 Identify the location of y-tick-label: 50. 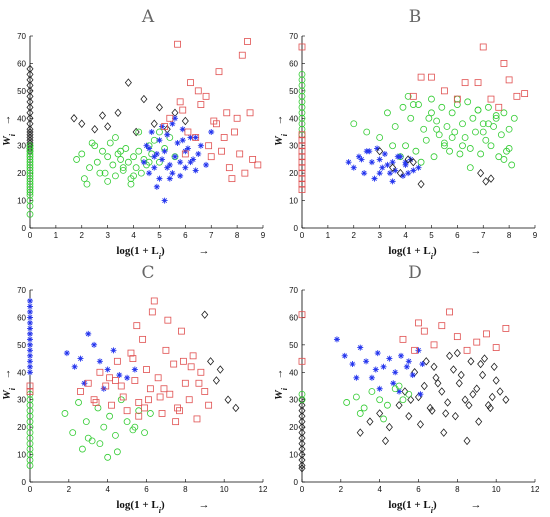
(21, 91).